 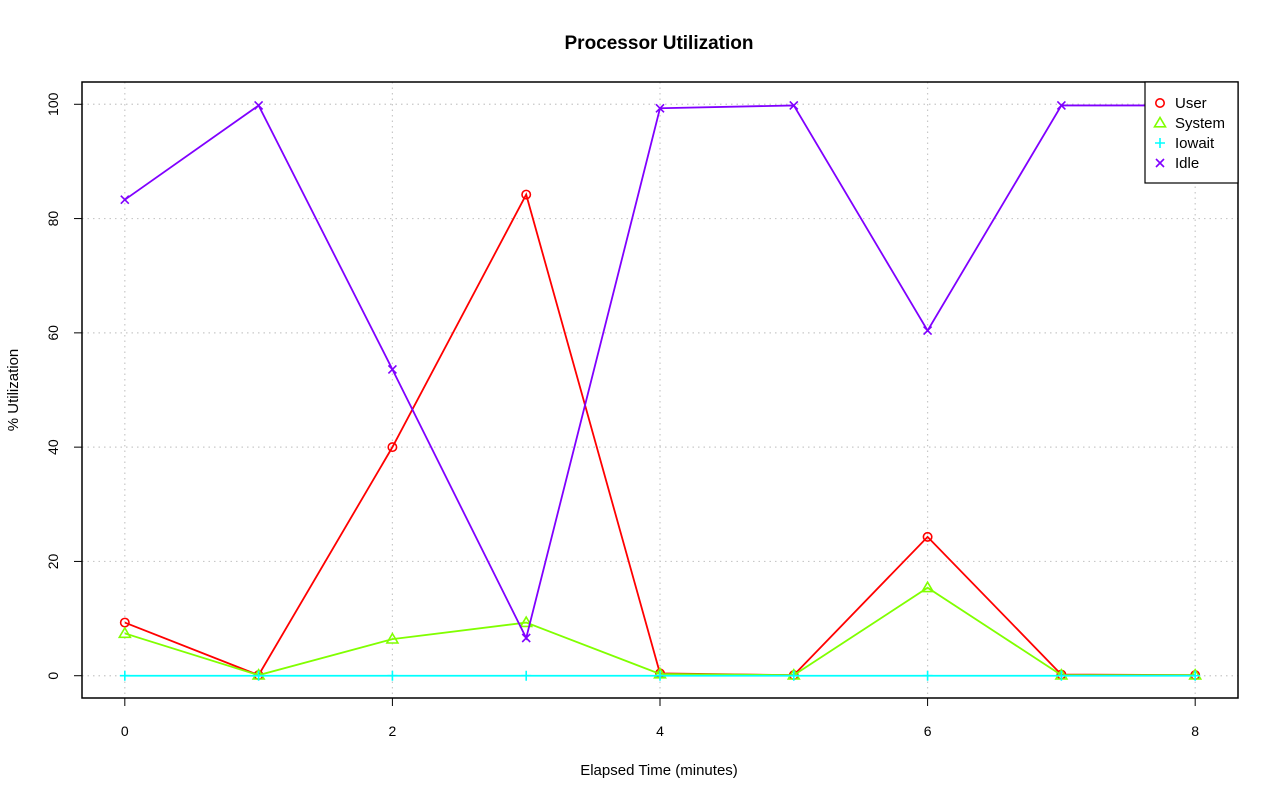 What do you see at coordinates (63, 386) in the screenshot?
I see `y-axis: 0 20 40 60 80 100` at bounding box center [63, 386].